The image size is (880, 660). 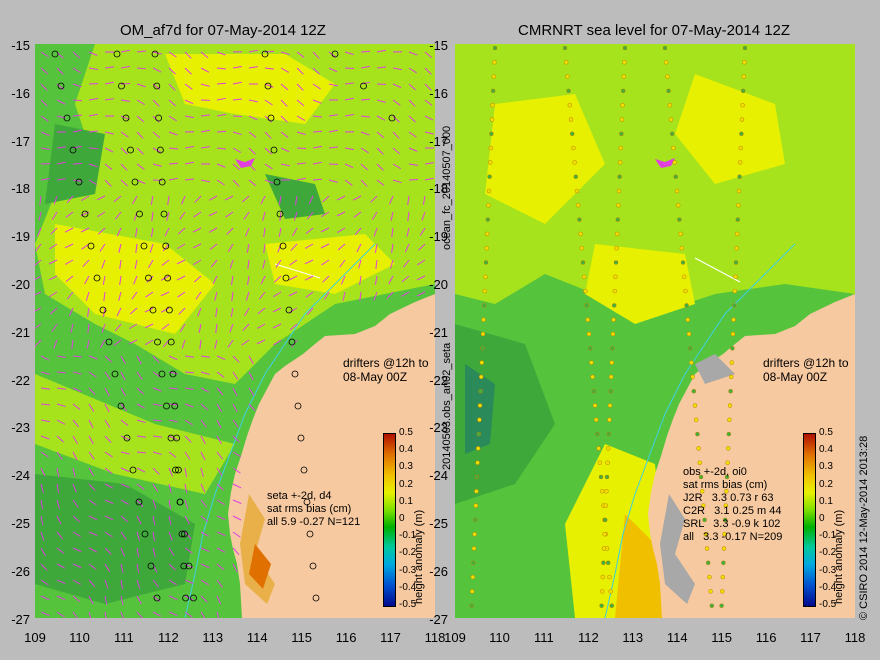 What do you see at coordinates (438, 332) in the screenshot?
I see `y-tick-label: -21` at bounding box center [438, 332].